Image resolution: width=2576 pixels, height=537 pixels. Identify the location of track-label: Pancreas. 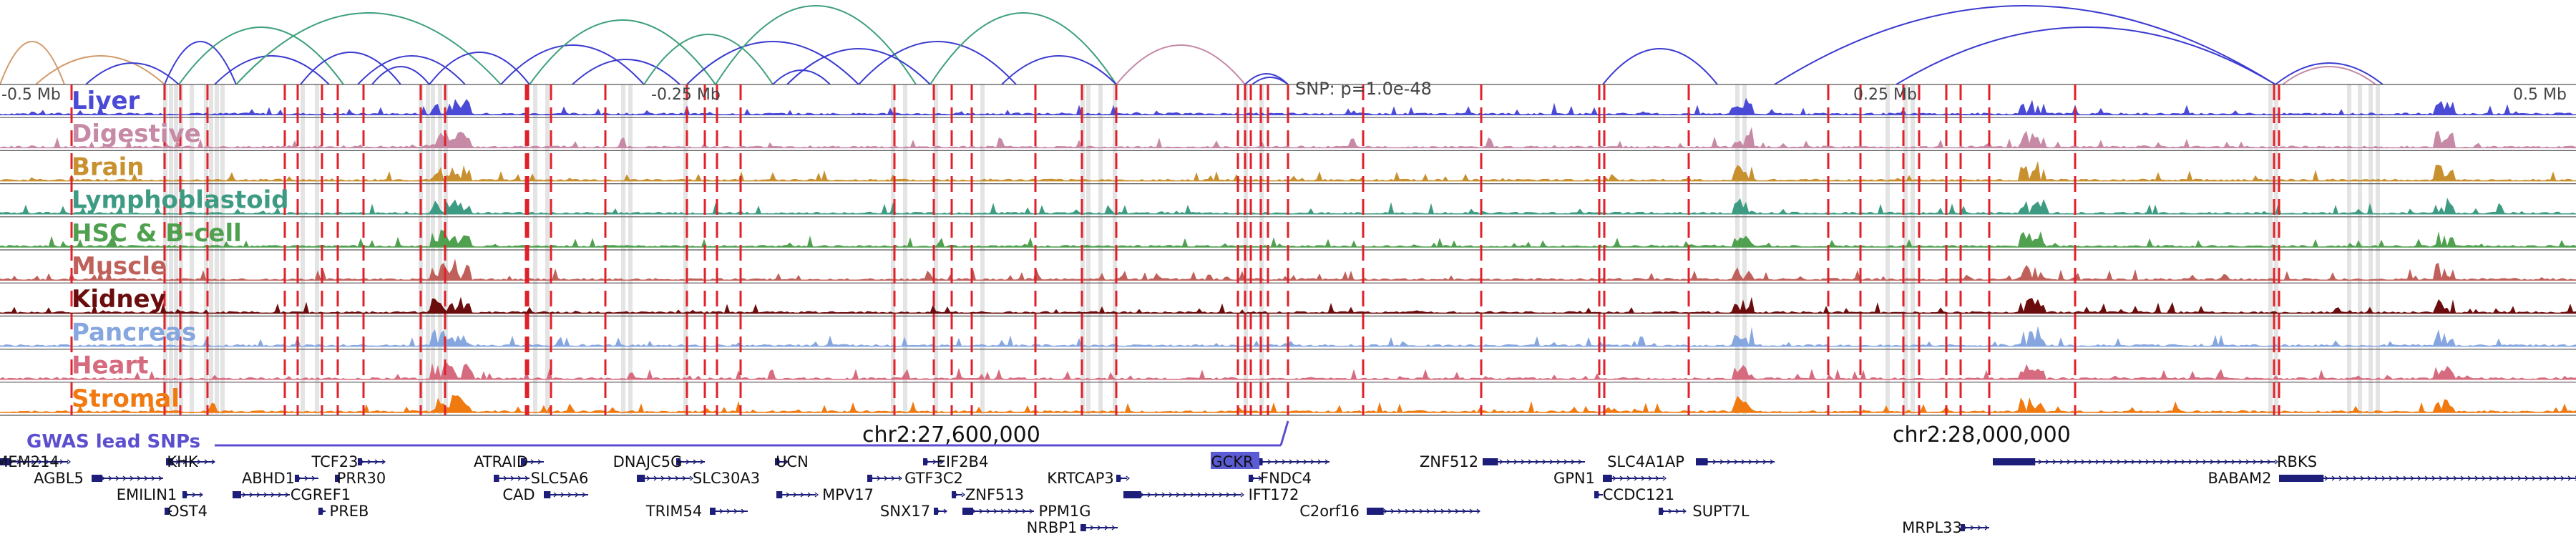
(134, 332).